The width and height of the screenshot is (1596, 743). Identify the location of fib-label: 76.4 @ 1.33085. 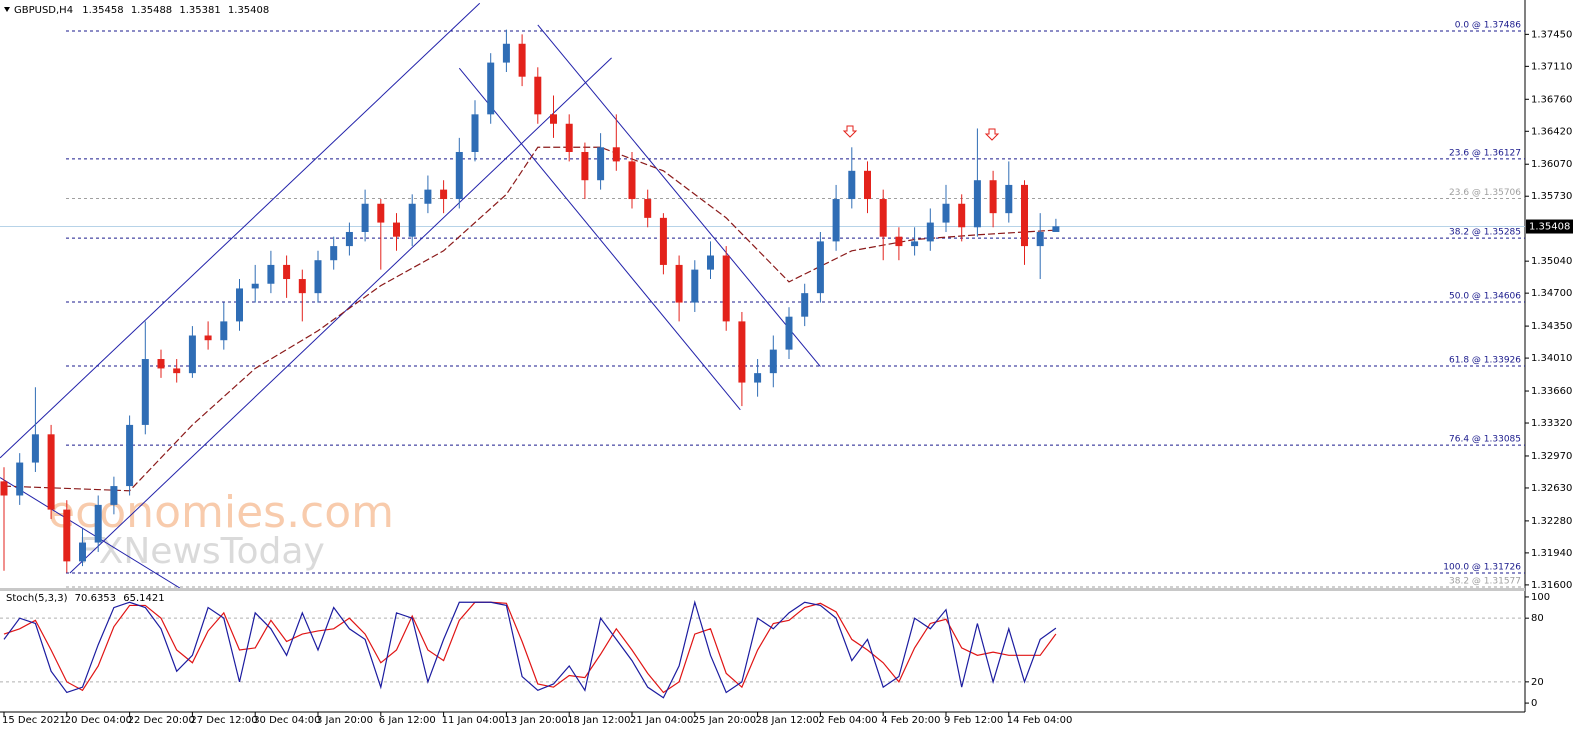
(1485, 440).